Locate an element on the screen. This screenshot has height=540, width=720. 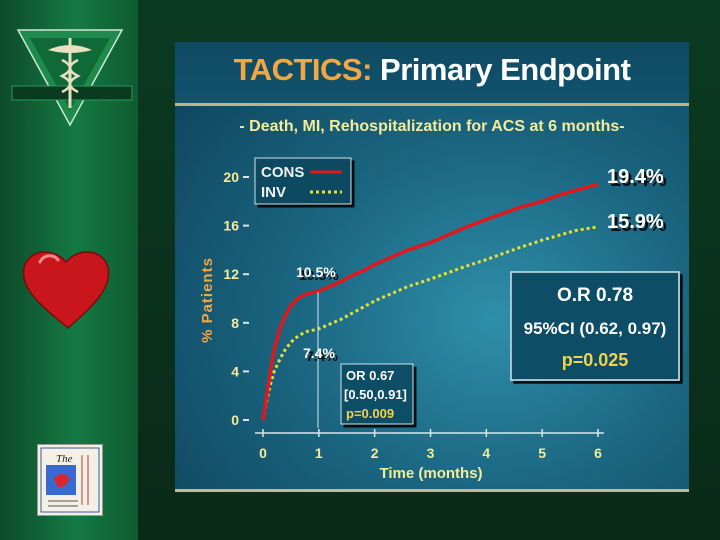
or-box-6mo: O.R 0.78 95%CI (0.62, 0.97) p=0.025 is located at coordinates (595, 326).